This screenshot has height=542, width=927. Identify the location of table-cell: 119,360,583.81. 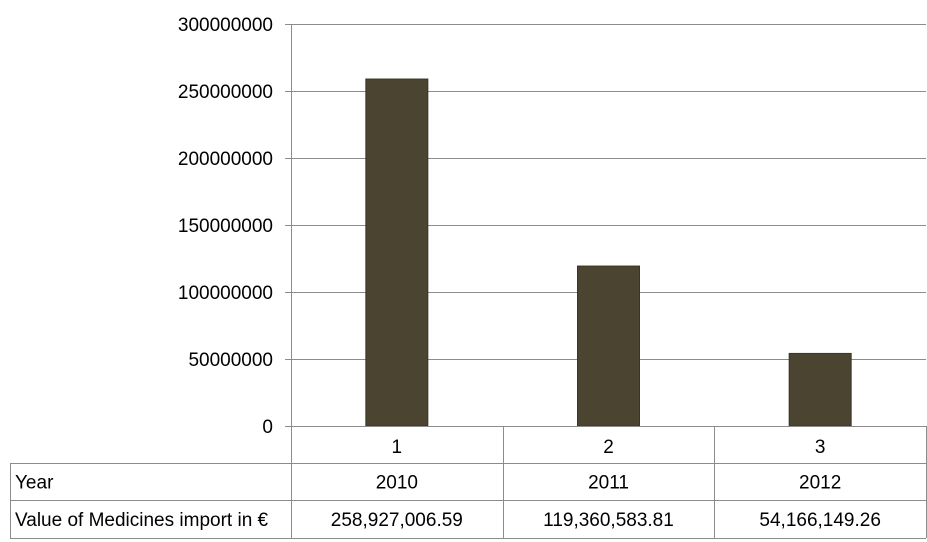
(608, 520).